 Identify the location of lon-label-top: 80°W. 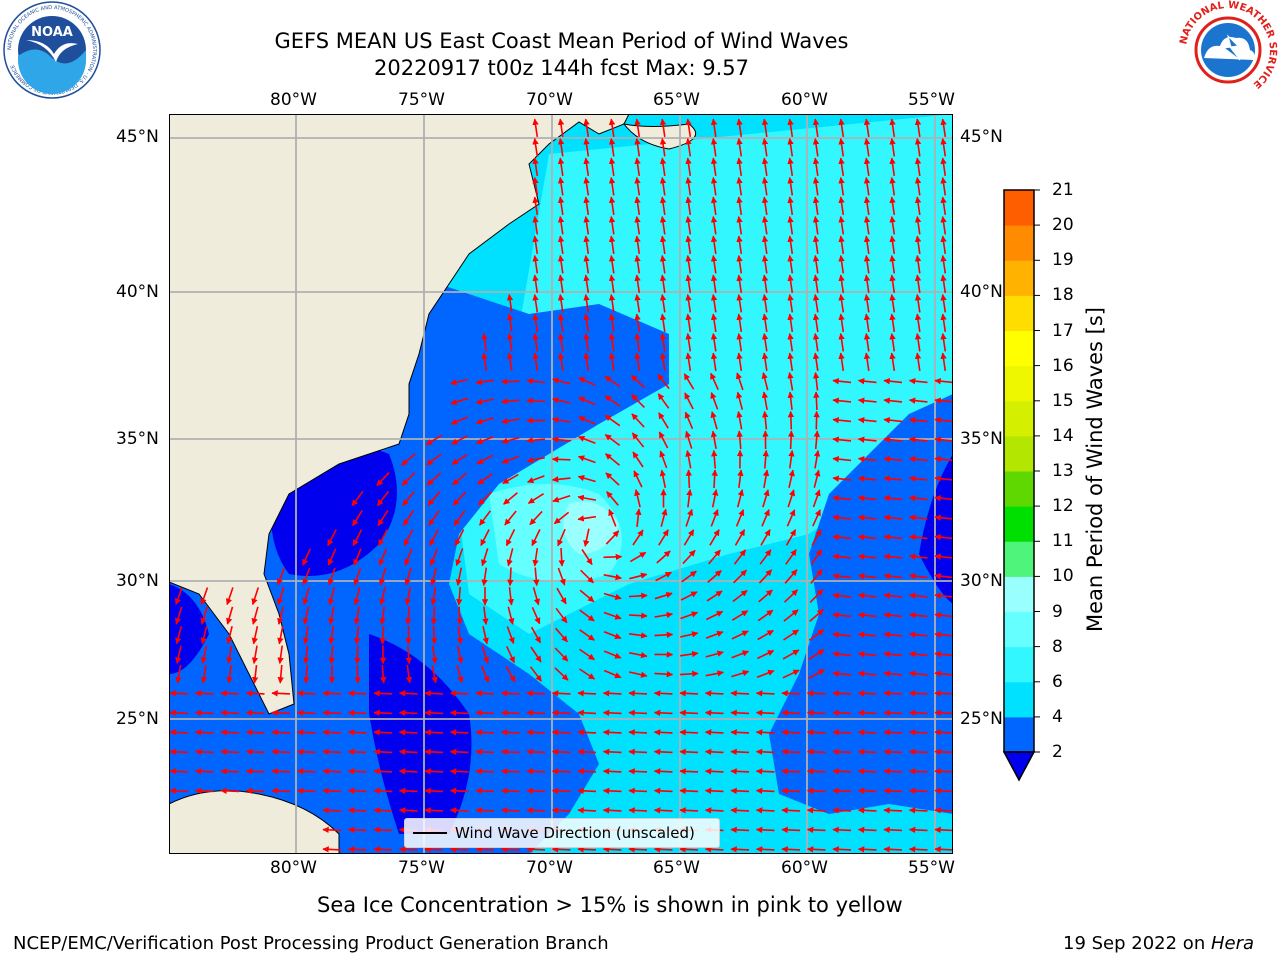
(293, 100).